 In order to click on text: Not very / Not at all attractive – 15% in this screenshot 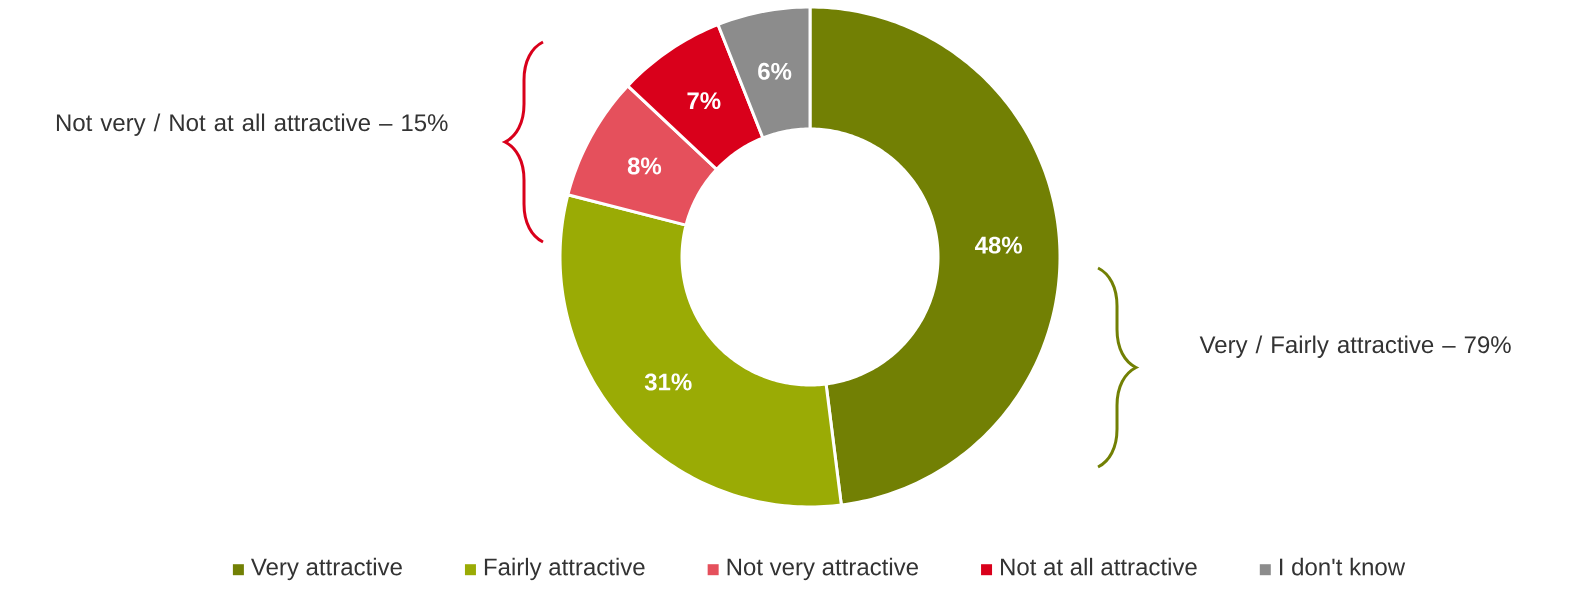, I will do `click(252, 124)`.